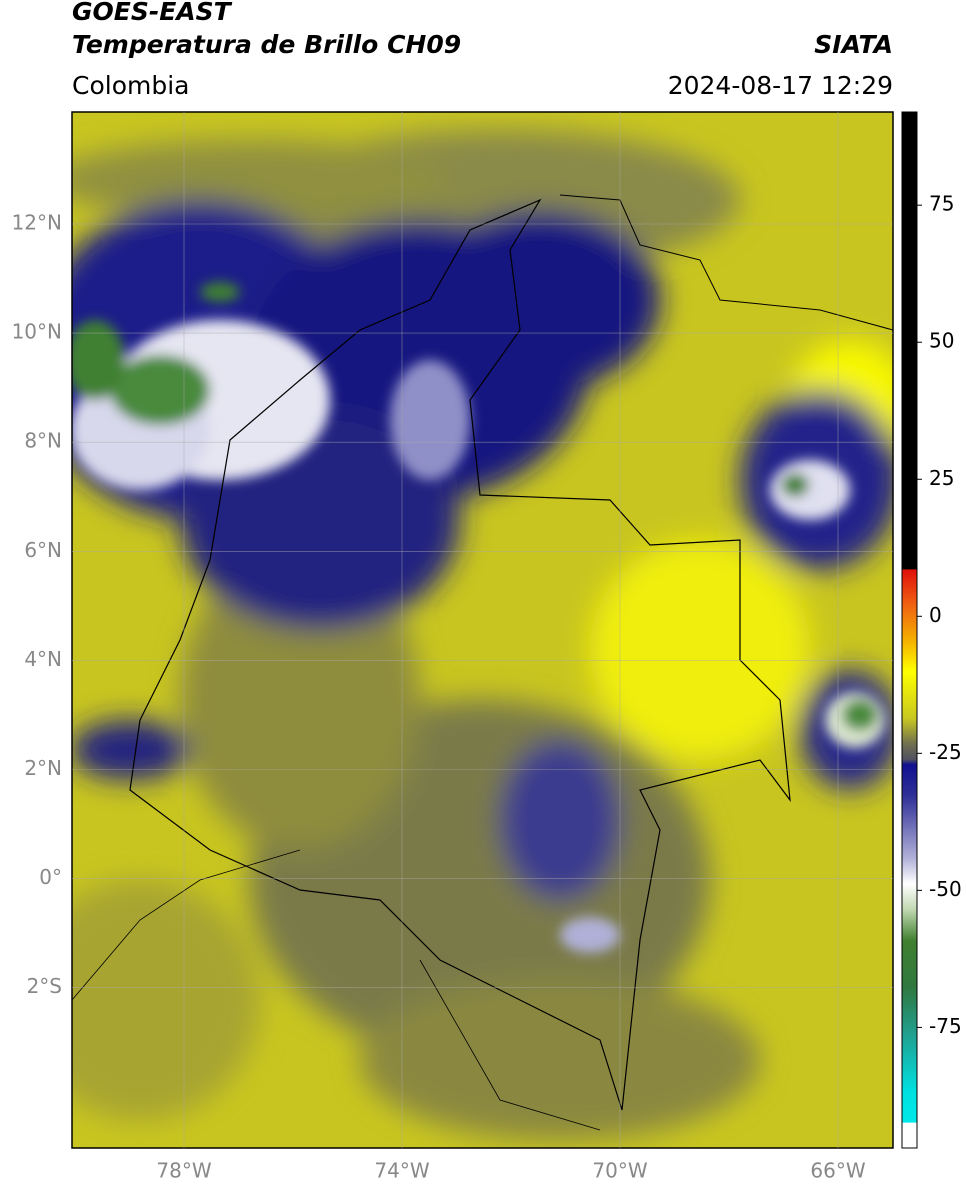 The height and width of the screenshot is (1194, 966). What do you see at coordinates (941, 204) in the screenshot?
I see `colorbar-tick-label: 75` at bounding box center [941, 204].